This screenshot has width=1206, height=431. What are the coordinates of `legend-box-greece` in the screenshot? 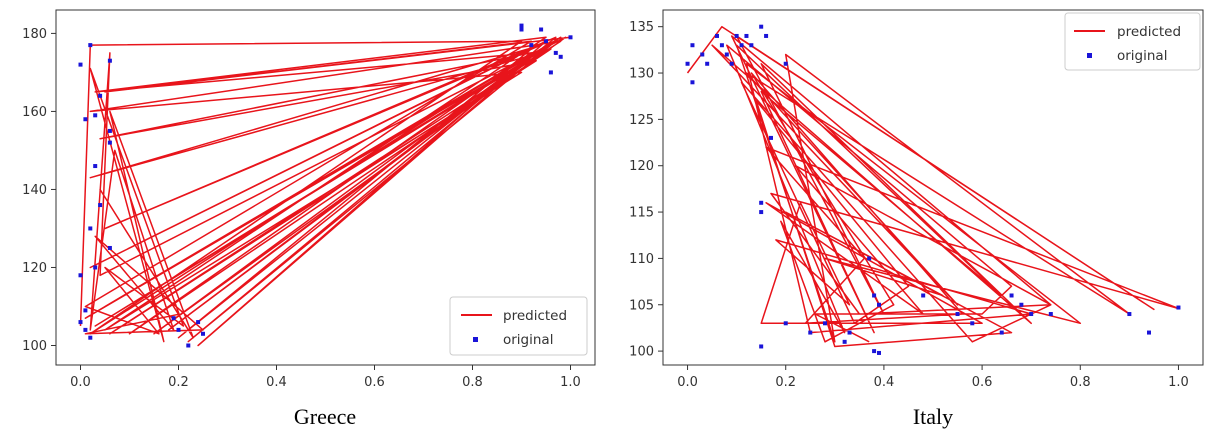 It's located at (518, 326).